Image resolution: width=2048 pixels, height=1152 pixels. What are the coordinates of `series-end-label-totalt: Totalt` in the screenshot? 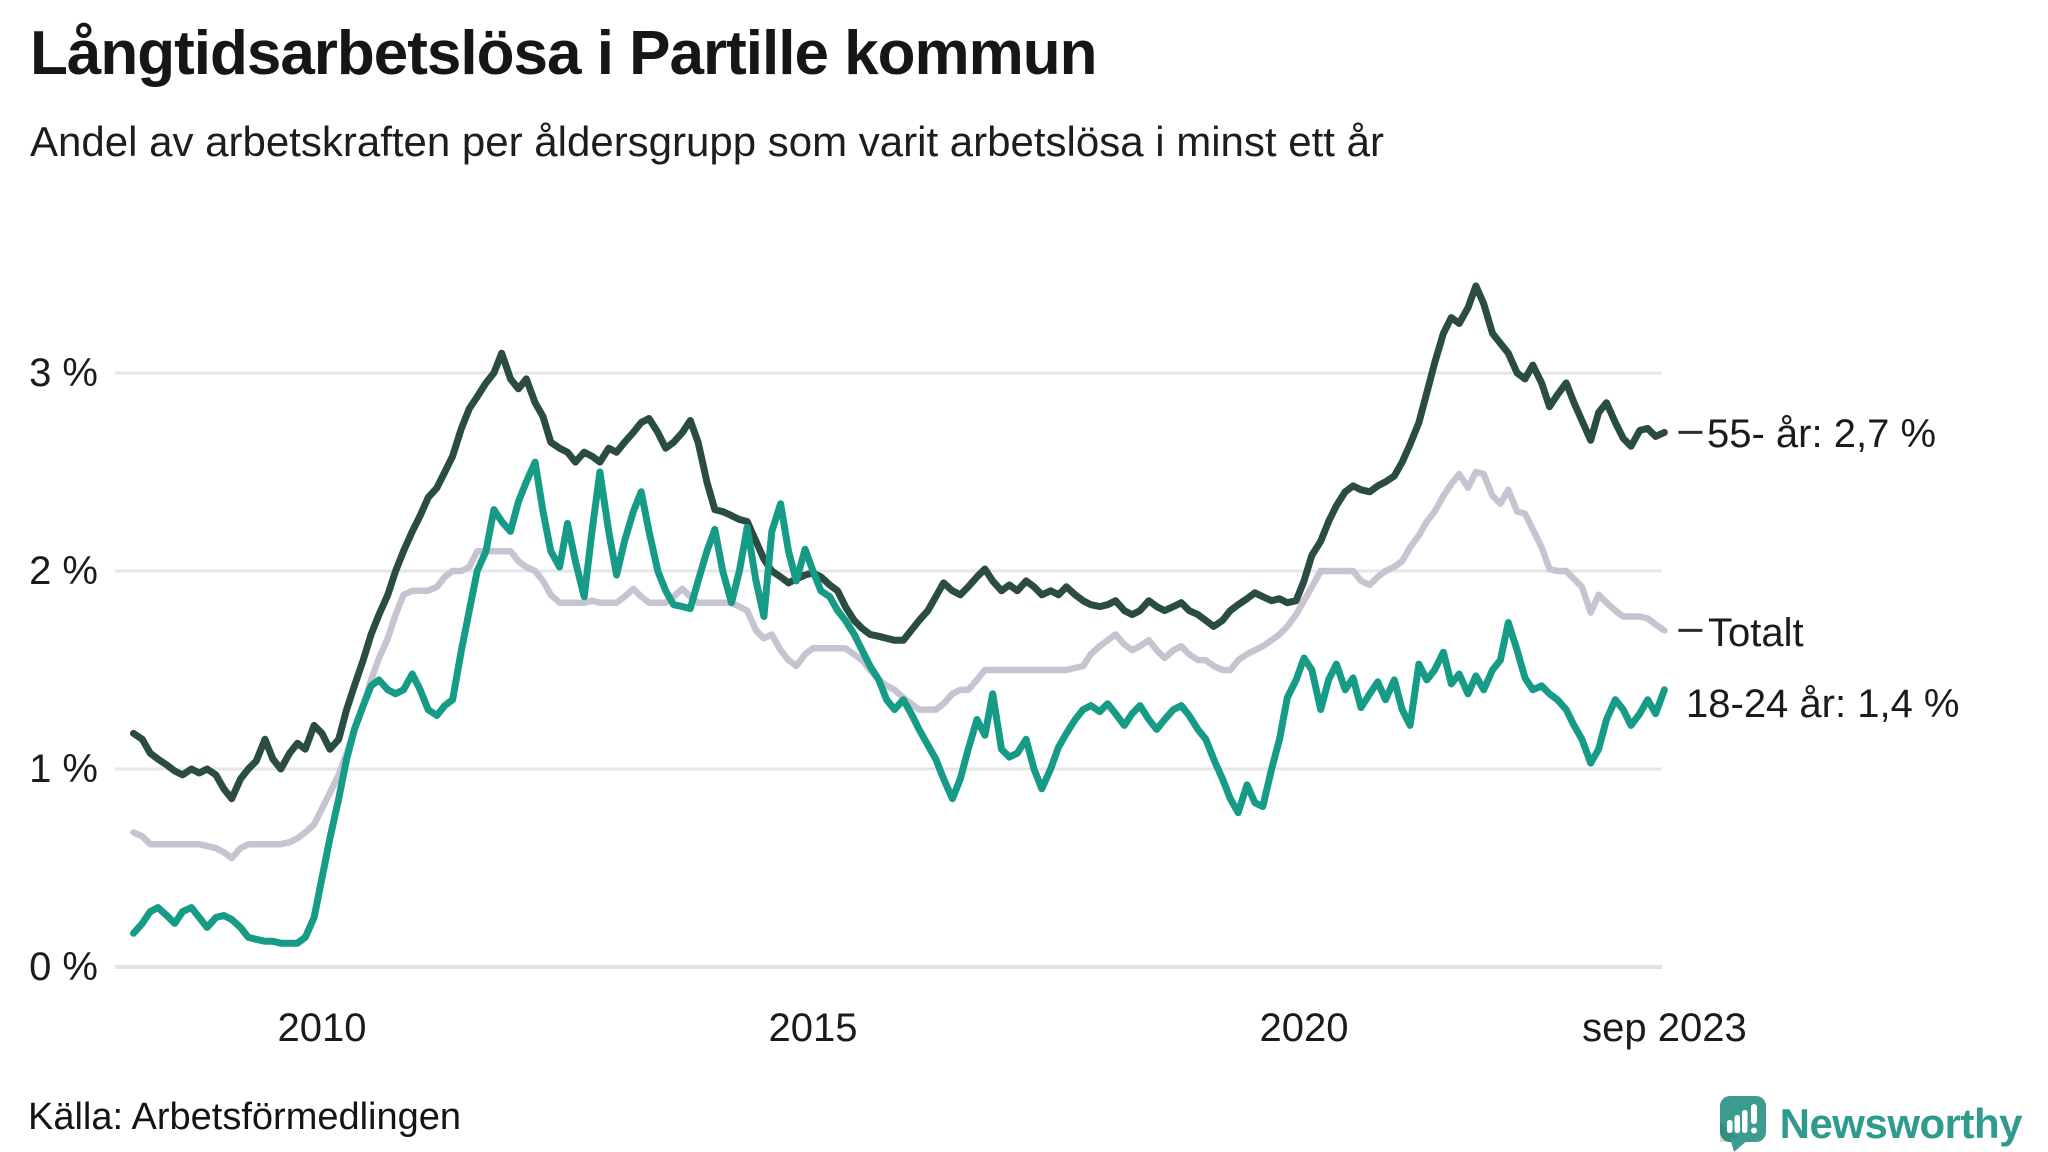 It's located at (1756, 633).